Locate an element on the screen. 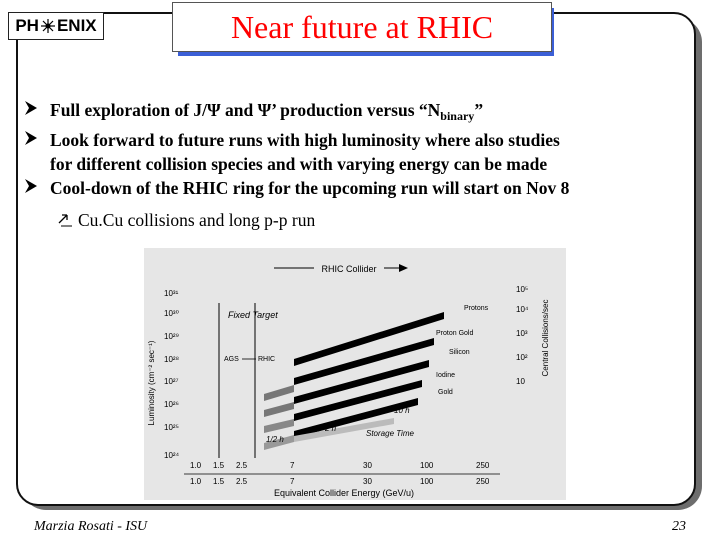 The width and height of the screenshot is (720, 540). x-tick-bottom-6: 250 is located at coordinates (483, 481).